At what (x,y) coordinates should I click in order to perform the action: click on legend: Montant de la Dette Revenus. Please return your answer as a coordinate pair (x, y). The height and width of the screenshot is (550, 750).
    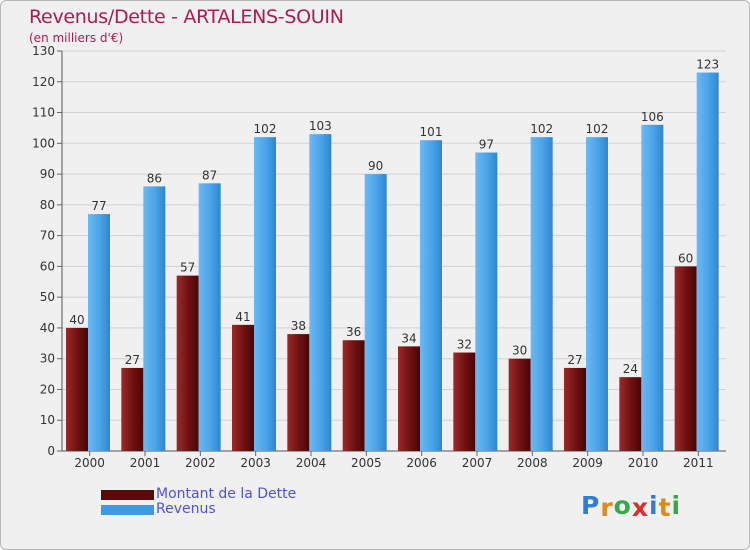
    Looking at the image, I should click on (231, 501).